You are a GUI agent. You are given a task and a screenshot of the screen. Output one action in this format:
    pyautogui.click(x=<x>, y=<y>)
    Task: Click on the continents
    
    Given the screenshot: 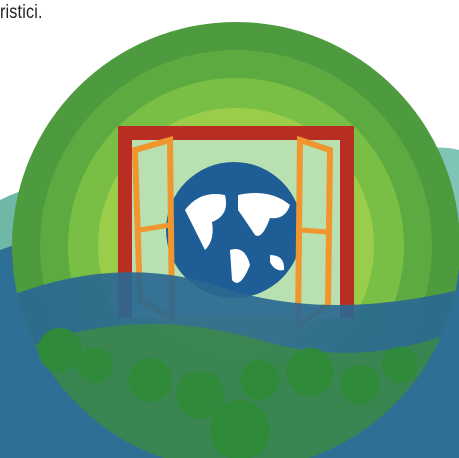 What is the action you would take?
    pyautogui.click(x=237, y=237)
    